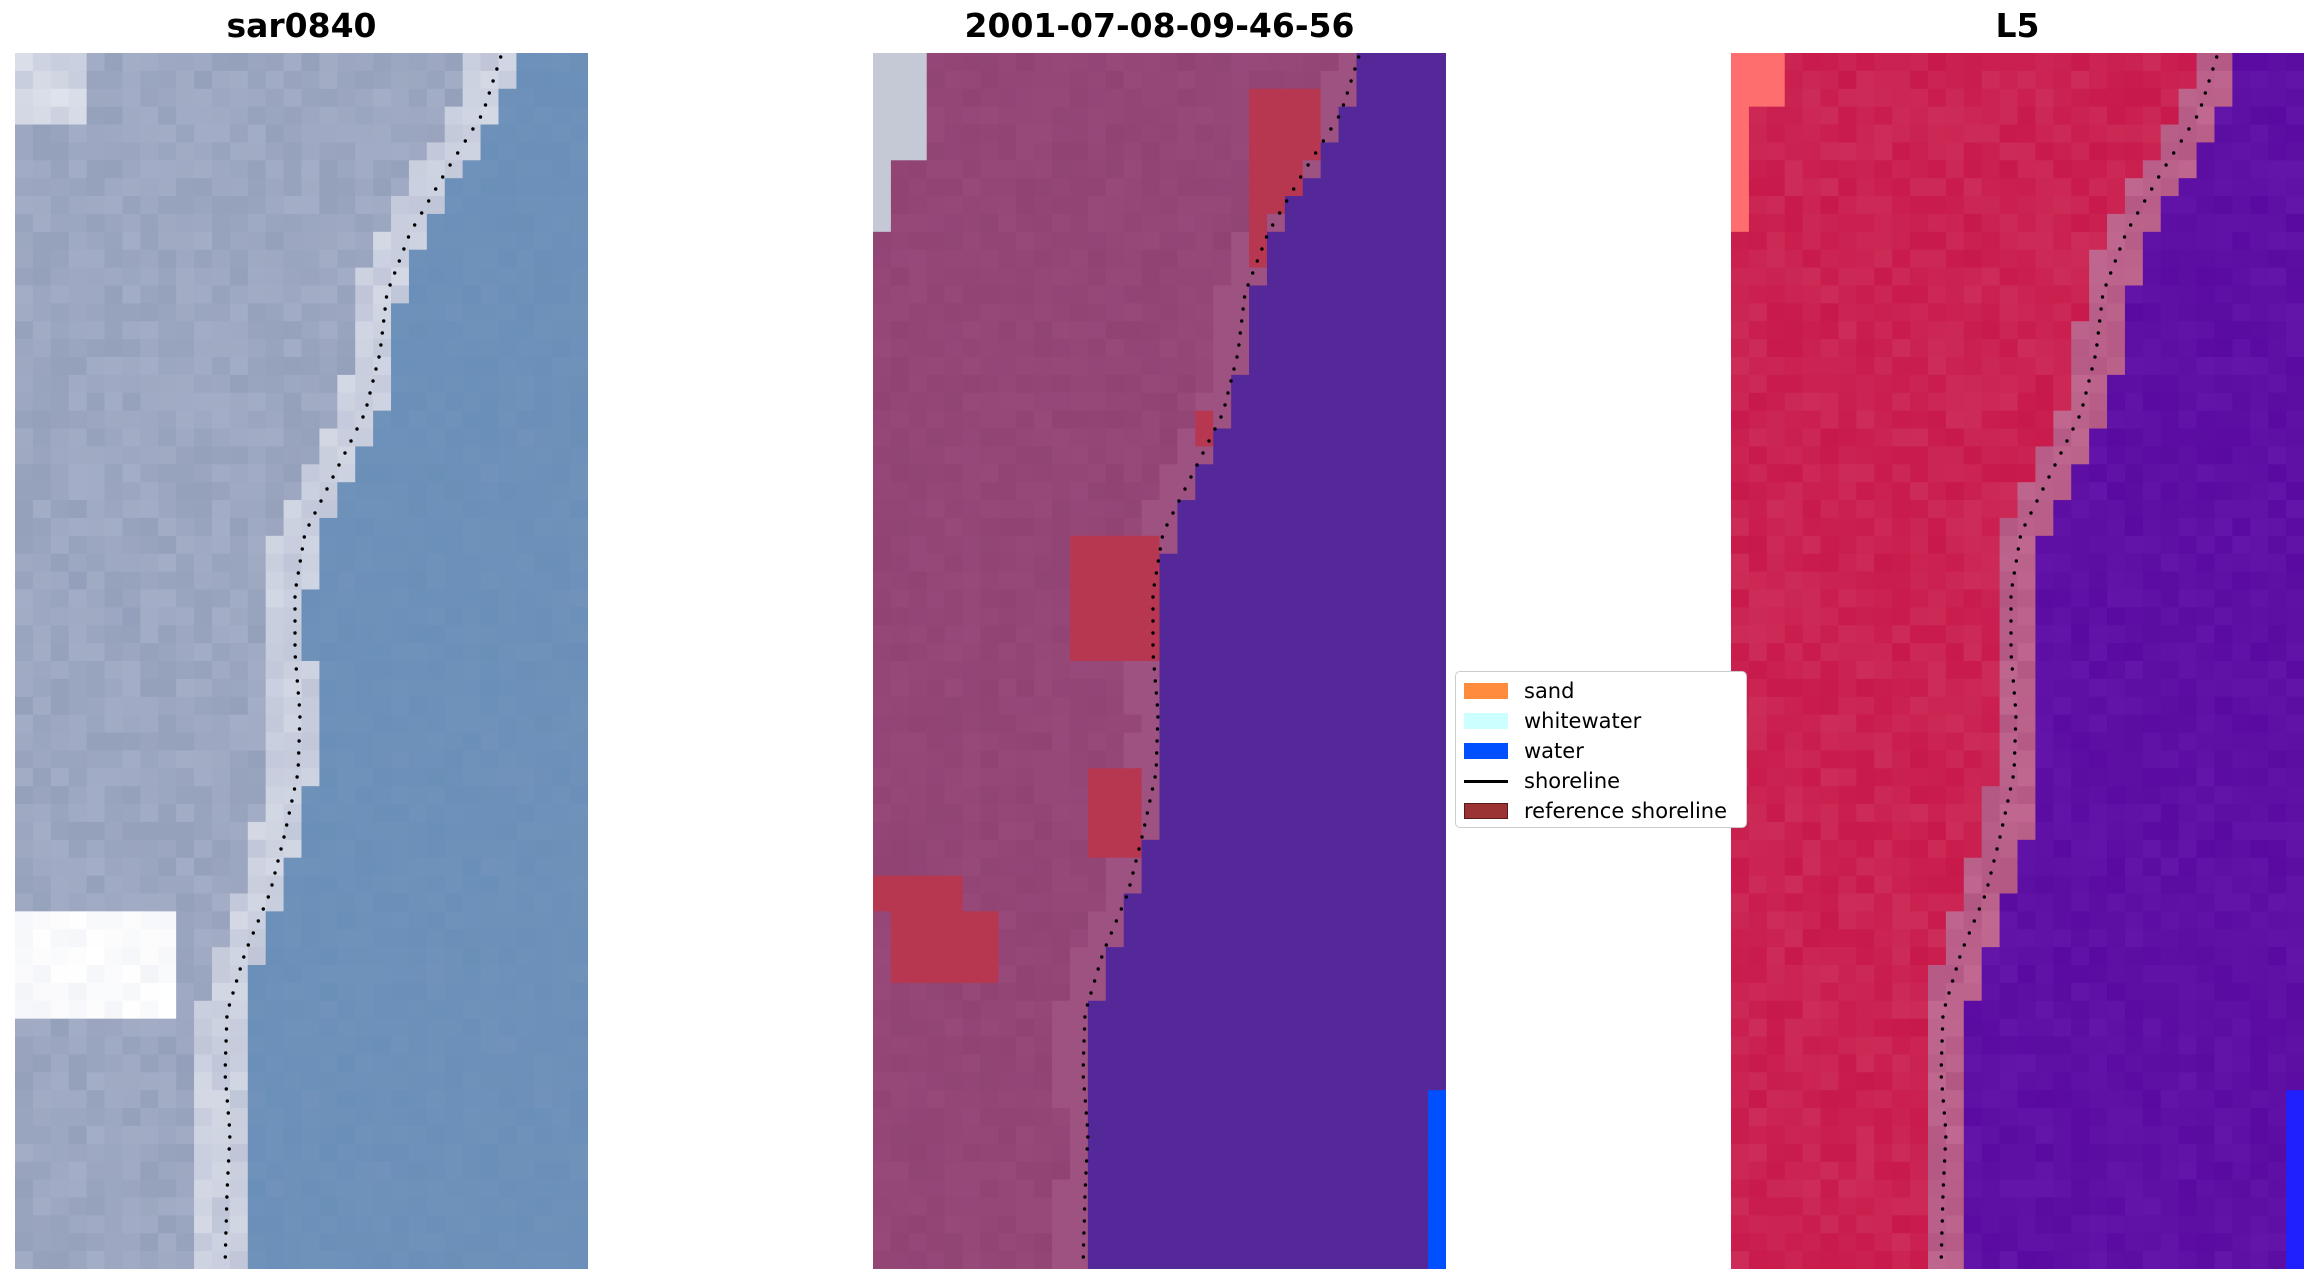  I want to click on legend-item-water: water, so click(1524, 751).